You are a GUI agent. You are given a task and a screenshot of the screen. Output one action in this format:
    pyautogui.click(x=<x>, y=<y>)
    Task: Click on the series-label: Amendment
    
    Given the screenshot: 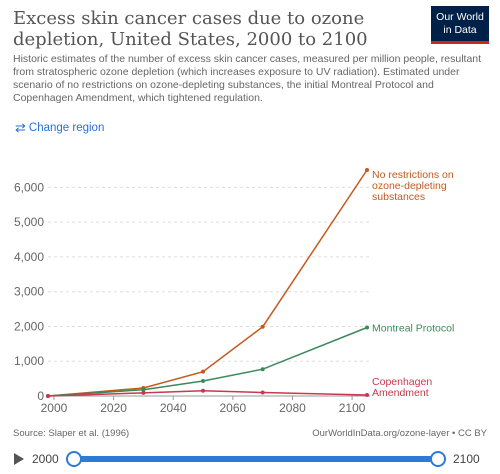 What is the action you would take?
    pyautogui.click(x=400, y=393)
    